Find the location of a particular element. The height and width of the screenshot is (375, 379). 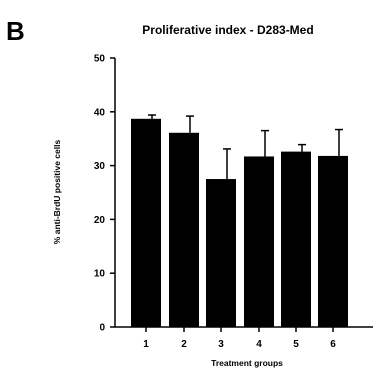

y-tick-label: 10 is located at coordinates (100, 274).